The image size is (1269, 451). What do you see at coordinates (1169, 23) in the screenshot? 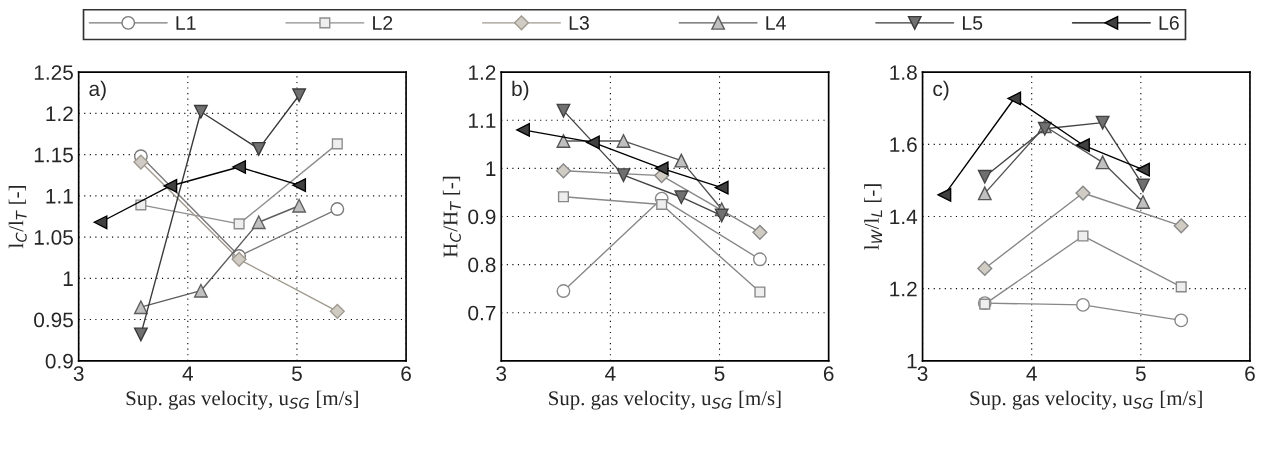
I see `legend-label: L6` at bounding box center [1169, 23].